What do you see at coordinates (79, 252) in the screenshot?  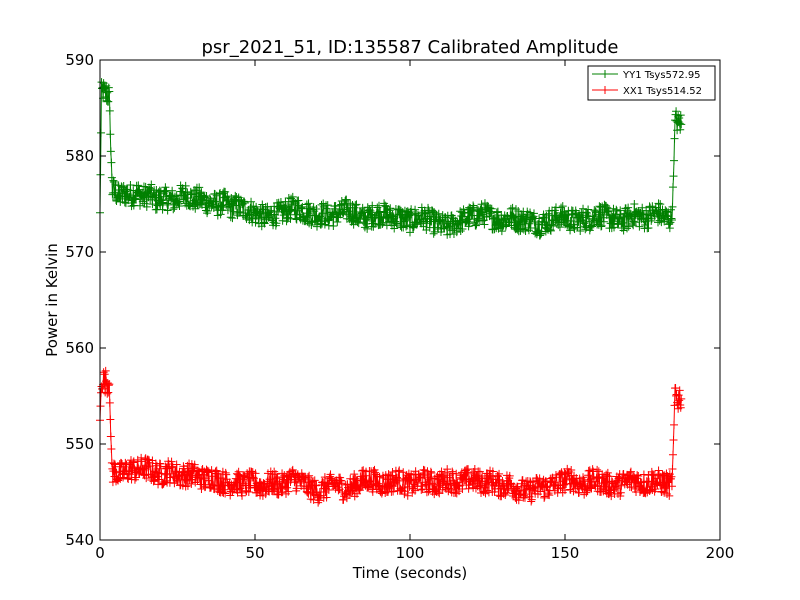 I see `y-tick-label: 570` at bounding box center [79, 252].